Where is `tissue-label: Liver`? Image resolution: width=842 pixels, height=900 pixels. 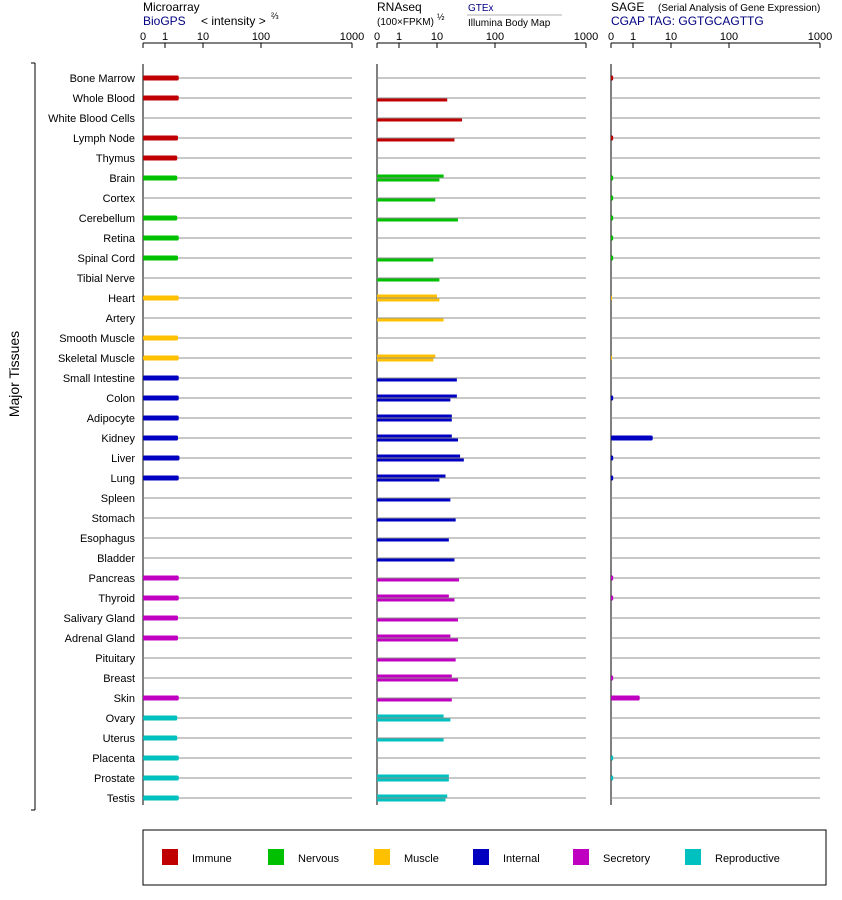 tissue-label: Liver is located at coordinates (123, 459).